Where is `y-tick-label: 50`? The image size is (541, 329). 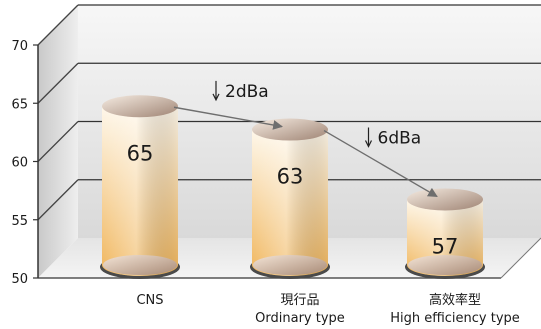 y-tick-label: 50 is located at coordinates (19, 279).